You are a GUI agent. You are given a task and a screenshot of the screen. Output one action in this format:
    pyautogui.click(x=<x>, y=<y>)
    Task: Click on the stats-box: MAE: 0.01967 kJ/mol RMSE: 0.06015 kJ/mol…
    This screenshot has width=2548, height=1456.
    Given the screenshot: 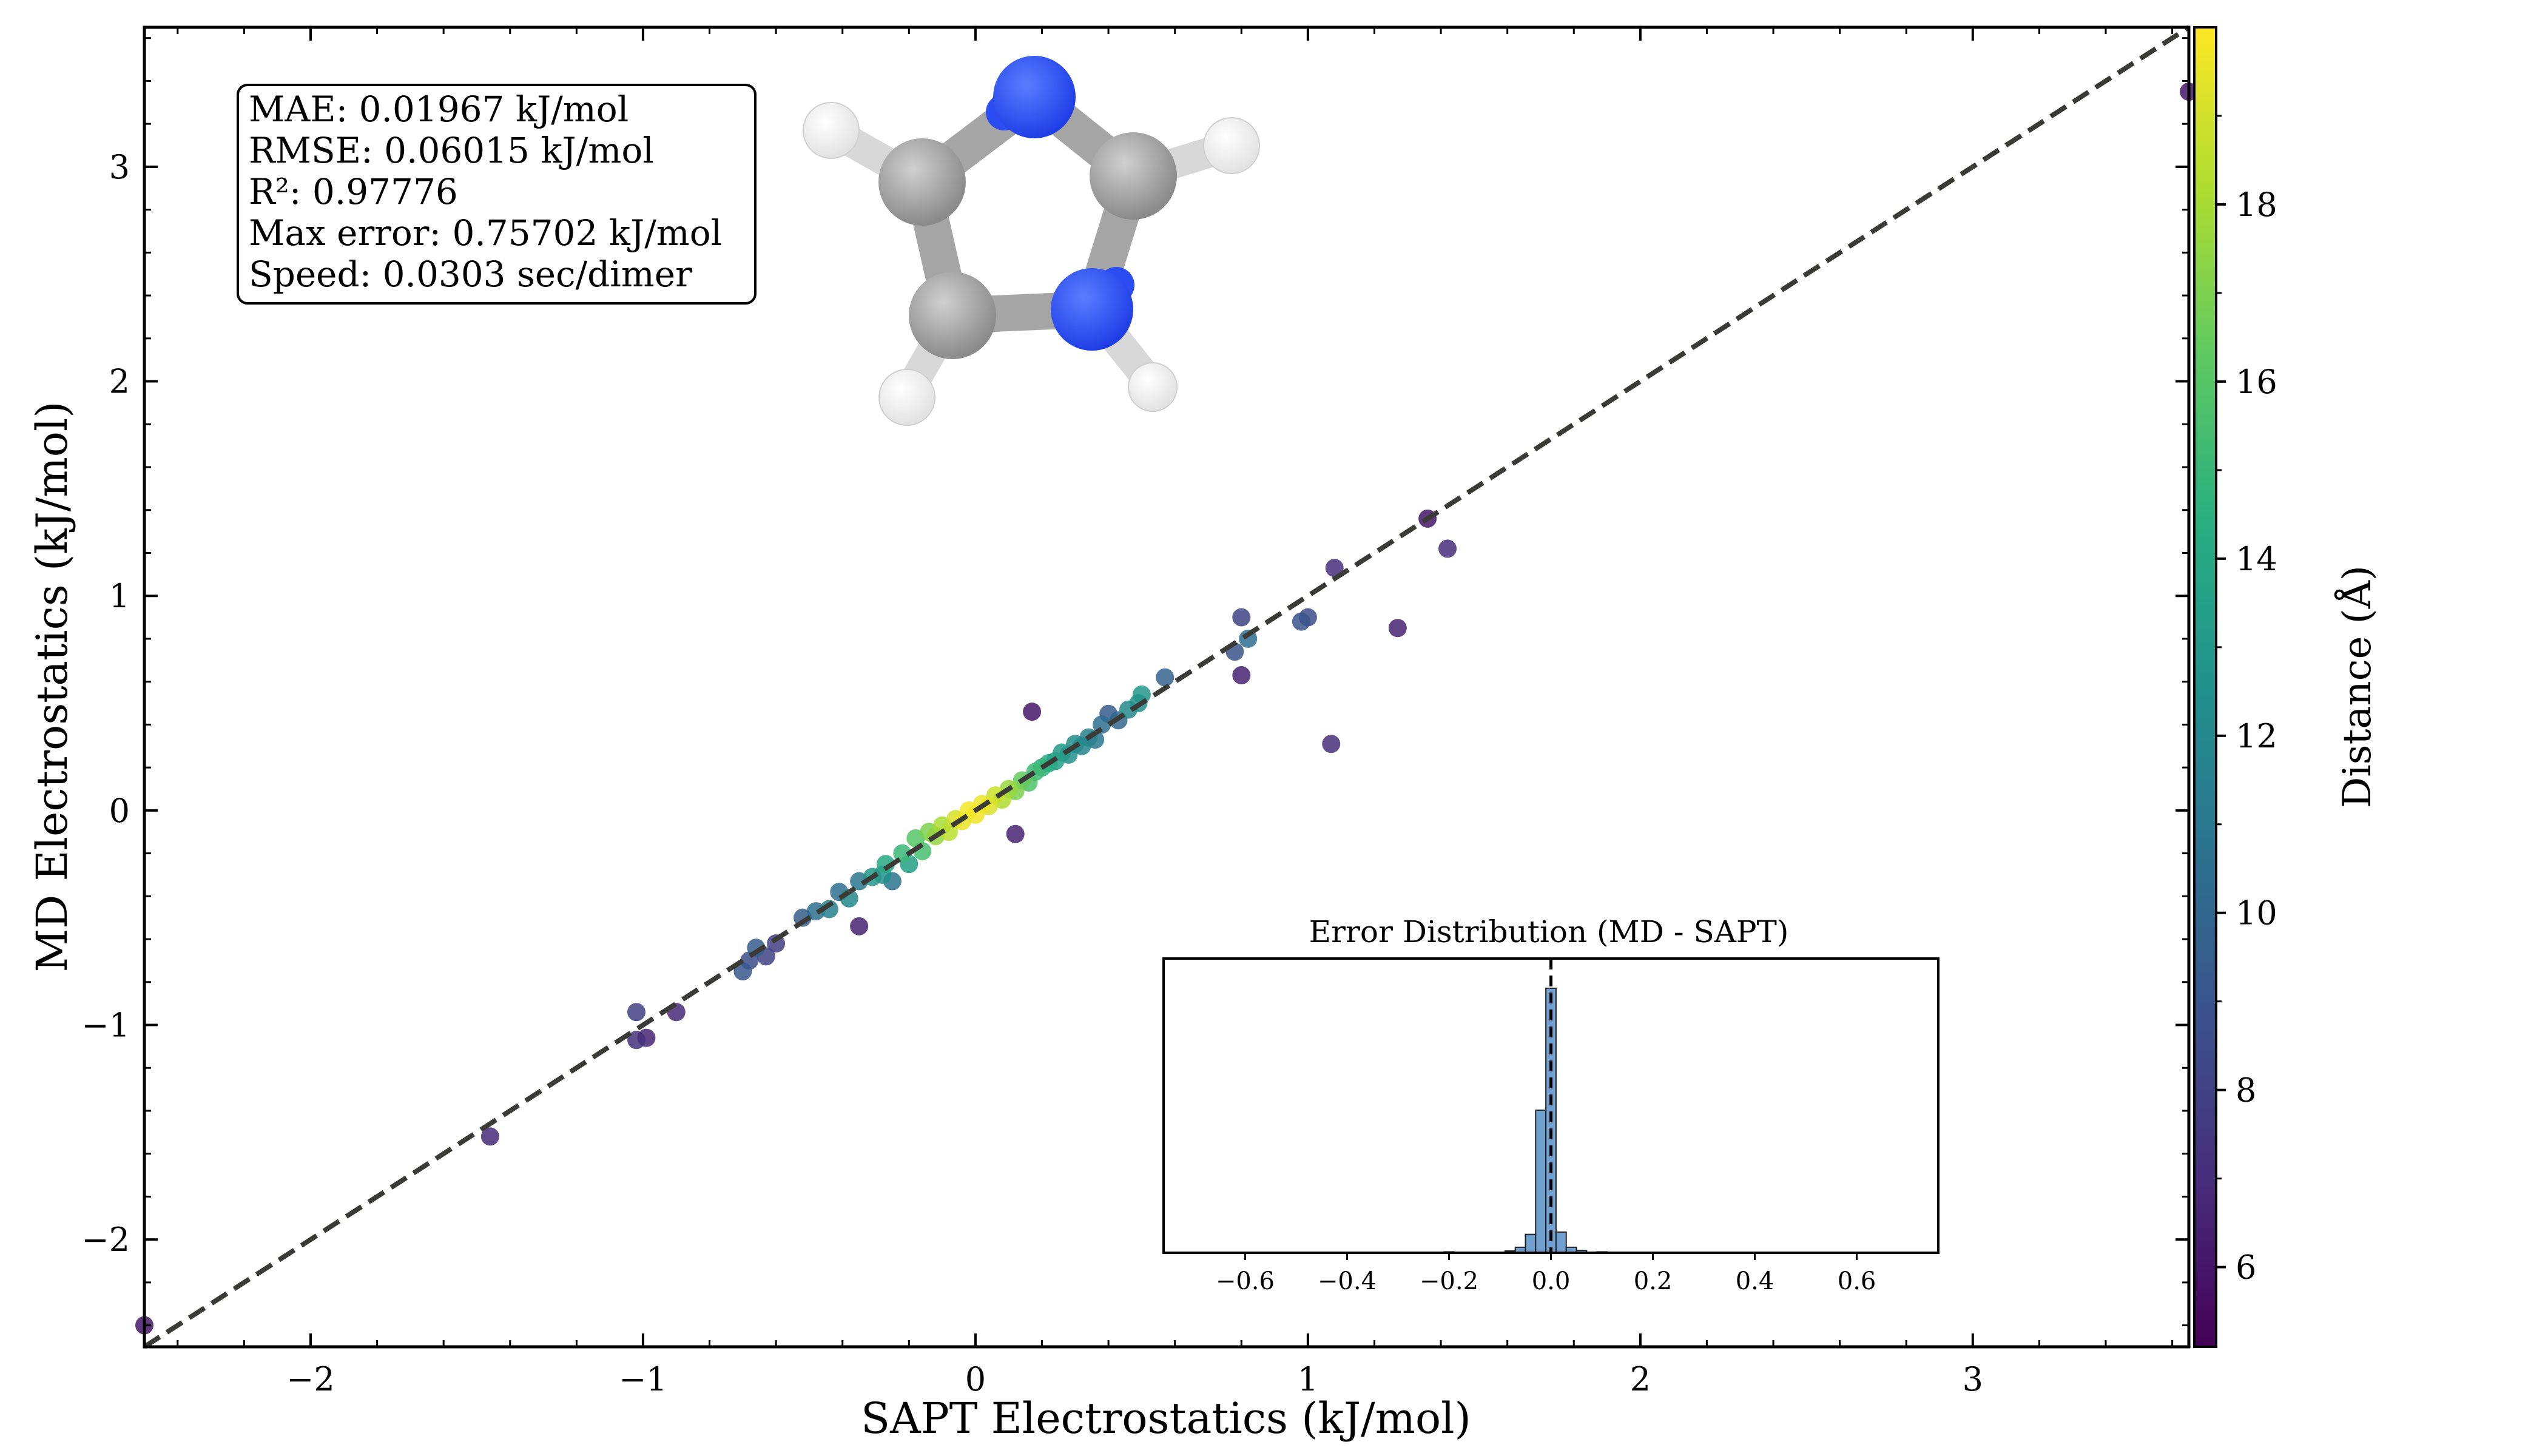 What is the action you would take?
    pyautogui.click(x=497, y=194)
    